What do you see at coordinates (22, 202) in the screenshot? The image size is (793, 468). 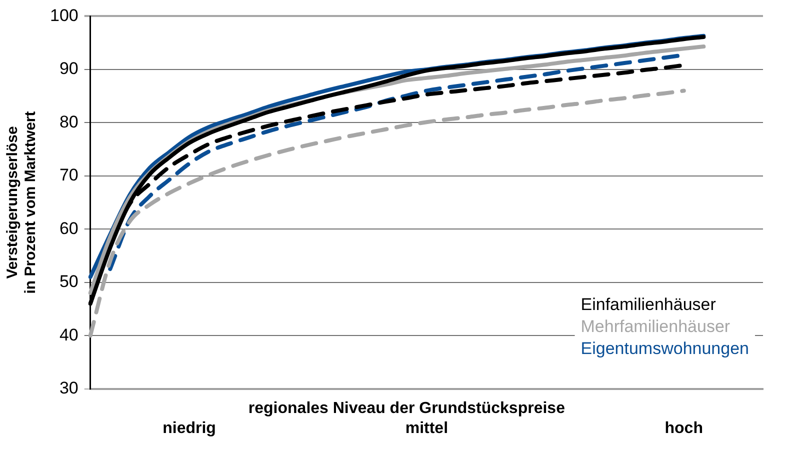 I see `y-axis-title: Versteigerungserlöse in Prozent vom Marktwert` at bounding box center [22, 202].